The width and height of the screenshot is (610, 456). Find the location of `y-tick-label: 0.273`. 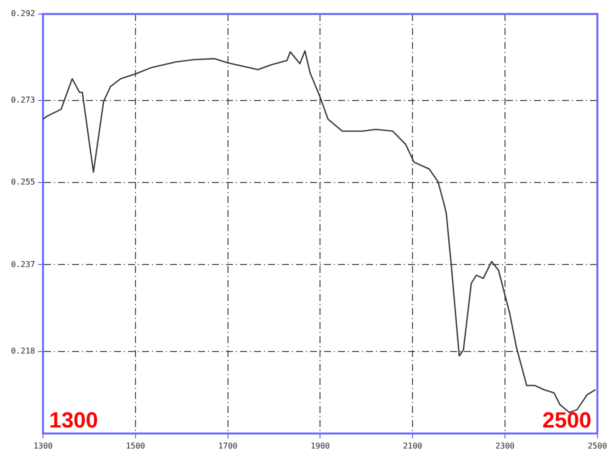

y-tick-label: 0.273 is located at coordinates (23, 100).